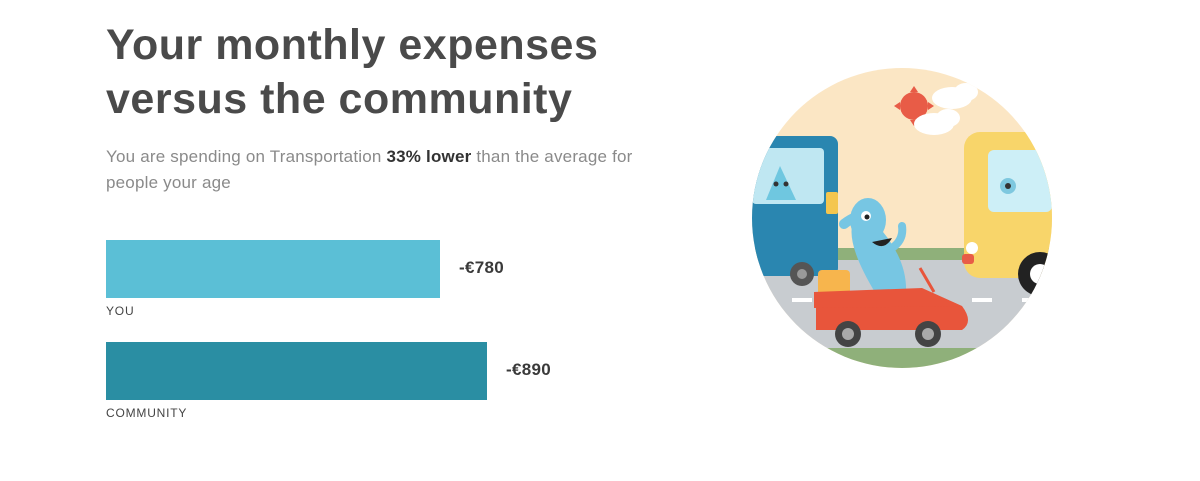  I want to click on bar-value-label: -€890, so click(528, 369).